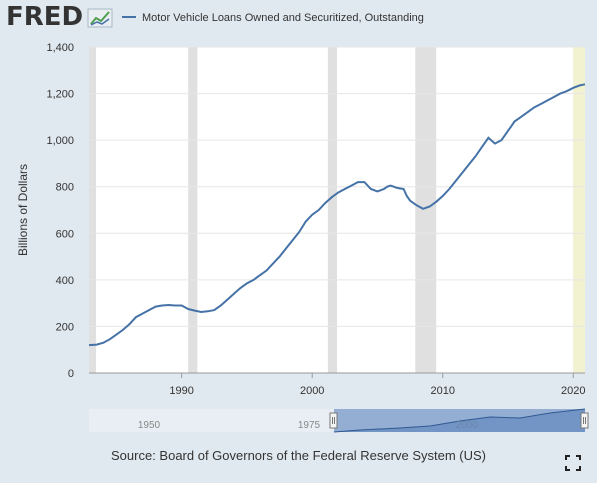  What do you see at coordinates (181, 391) in the screenshot?
I see `x-tick-label: 1990` at bounding box center [181, 391].